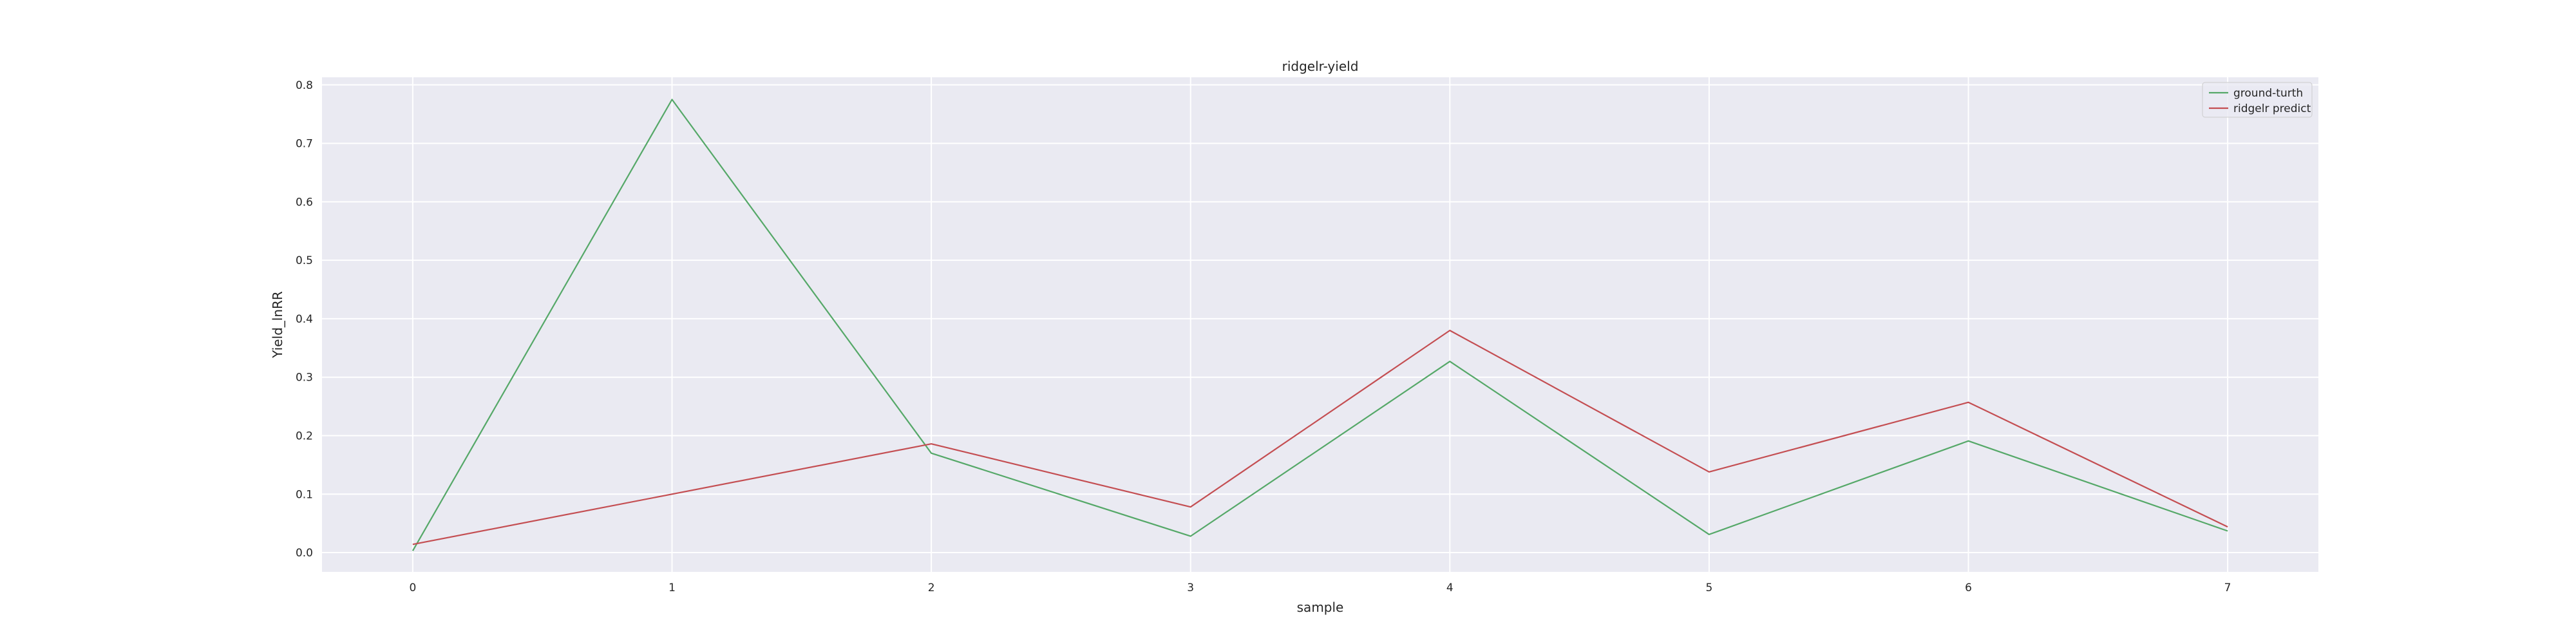 This screenshot has width=2576, height=644. What do you see at coordinates (304, 261) in the screenshot?
I see `y-tick-label: 0.5` at bounding box center [304, 261].